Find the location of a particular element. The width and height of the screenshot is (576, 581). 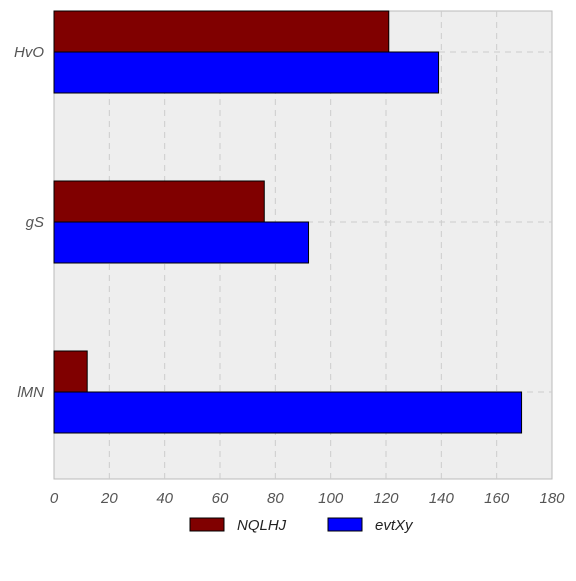

x-tick-label: 80 is located at coordinates (275, 498).